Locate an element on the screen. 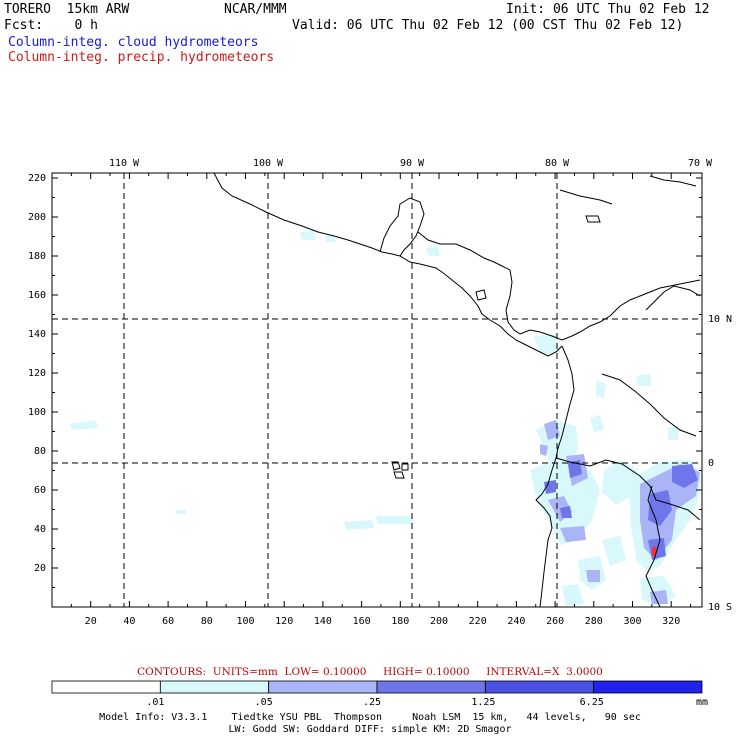  colorbar-unit: mm is located at coordinates (702, 702).